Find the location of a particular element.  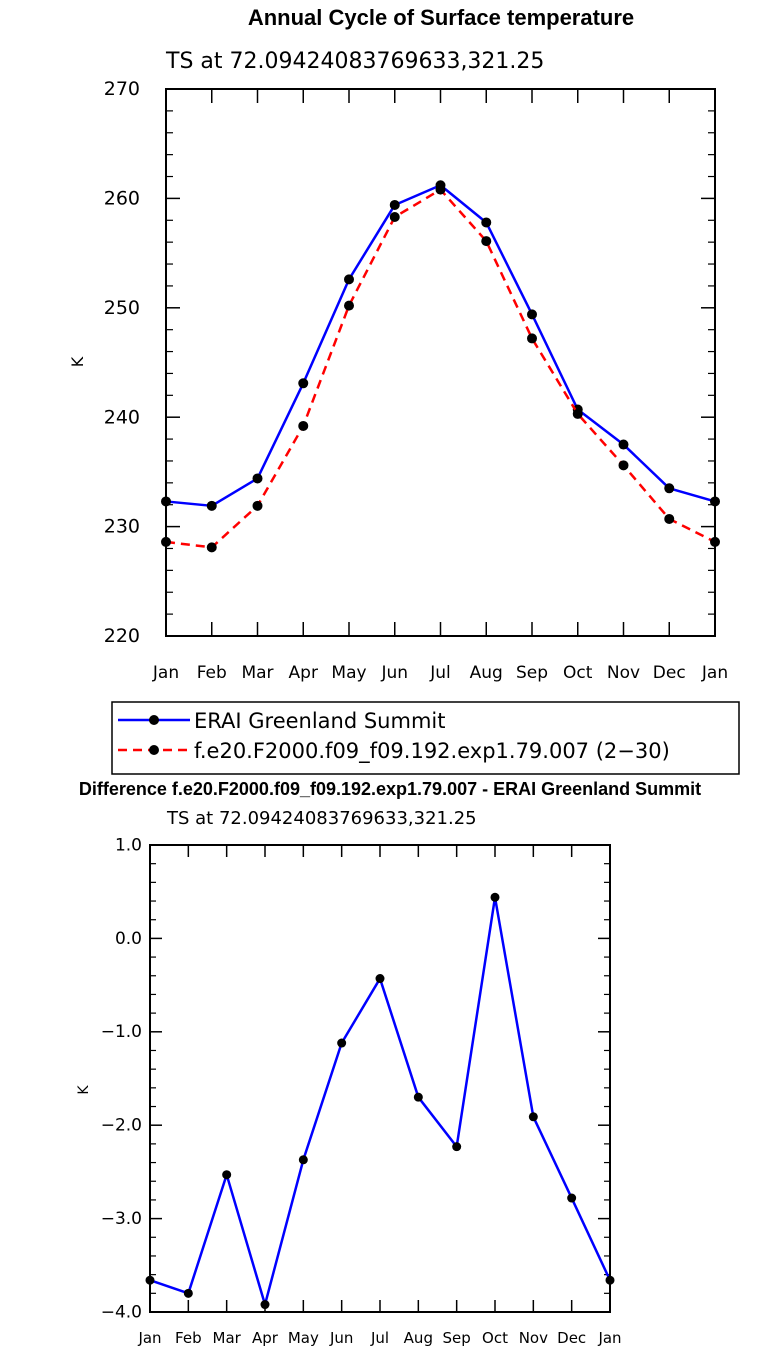

y-tick-label: 260 is located at coordinates (122, 199).